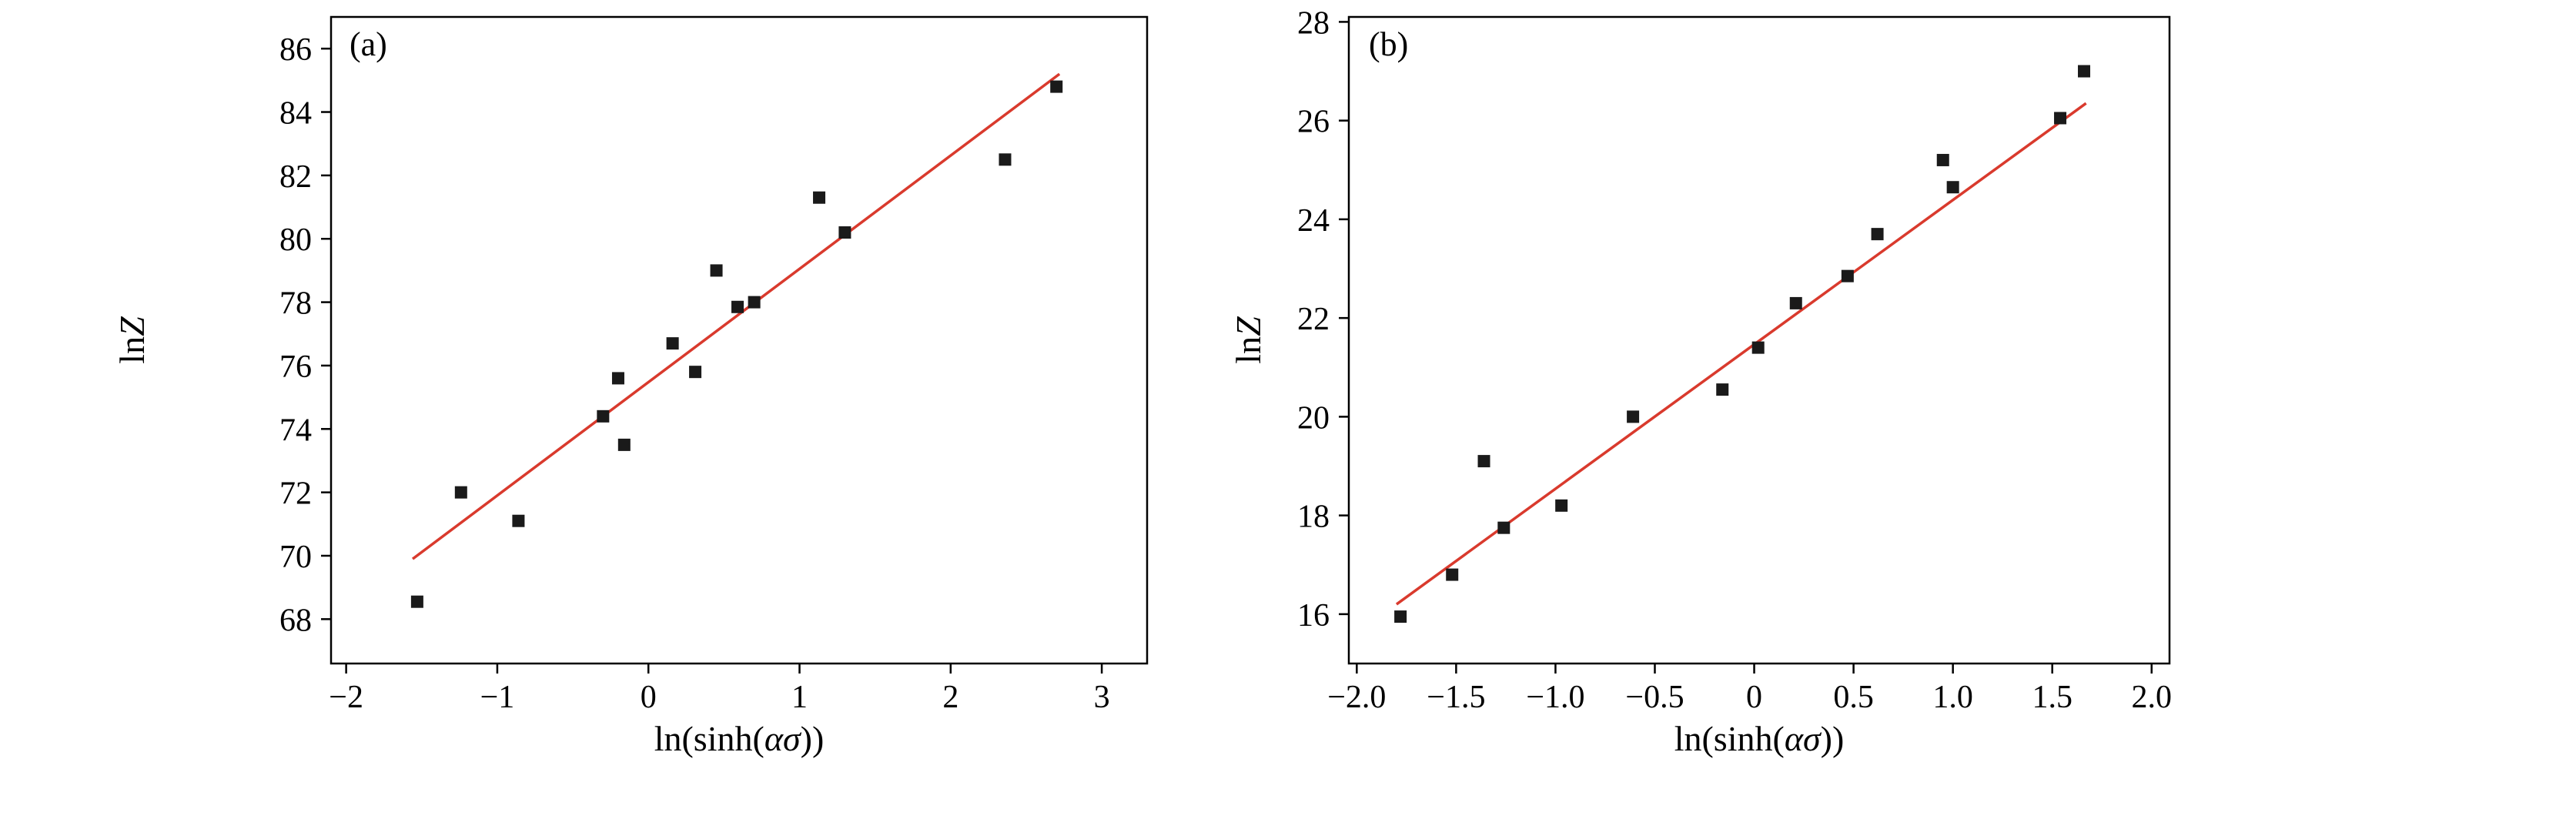  I want to click on panel-a-xlabel-variable: ασ, so click(783, 738).